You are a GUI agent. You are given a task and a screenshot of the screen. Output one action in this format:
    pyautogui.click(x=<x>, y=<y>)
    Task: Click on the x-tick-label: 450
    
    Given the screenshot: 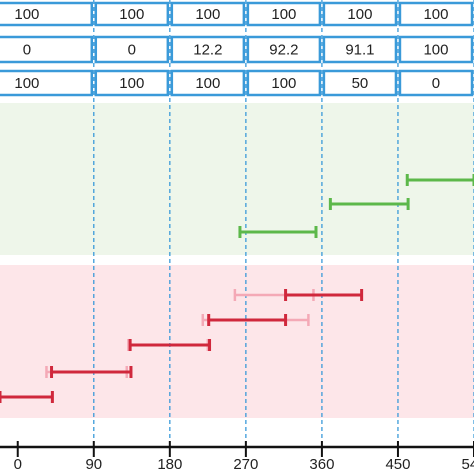 What is the action you would take?
    pyautogui.click(x=397, y=464)
    